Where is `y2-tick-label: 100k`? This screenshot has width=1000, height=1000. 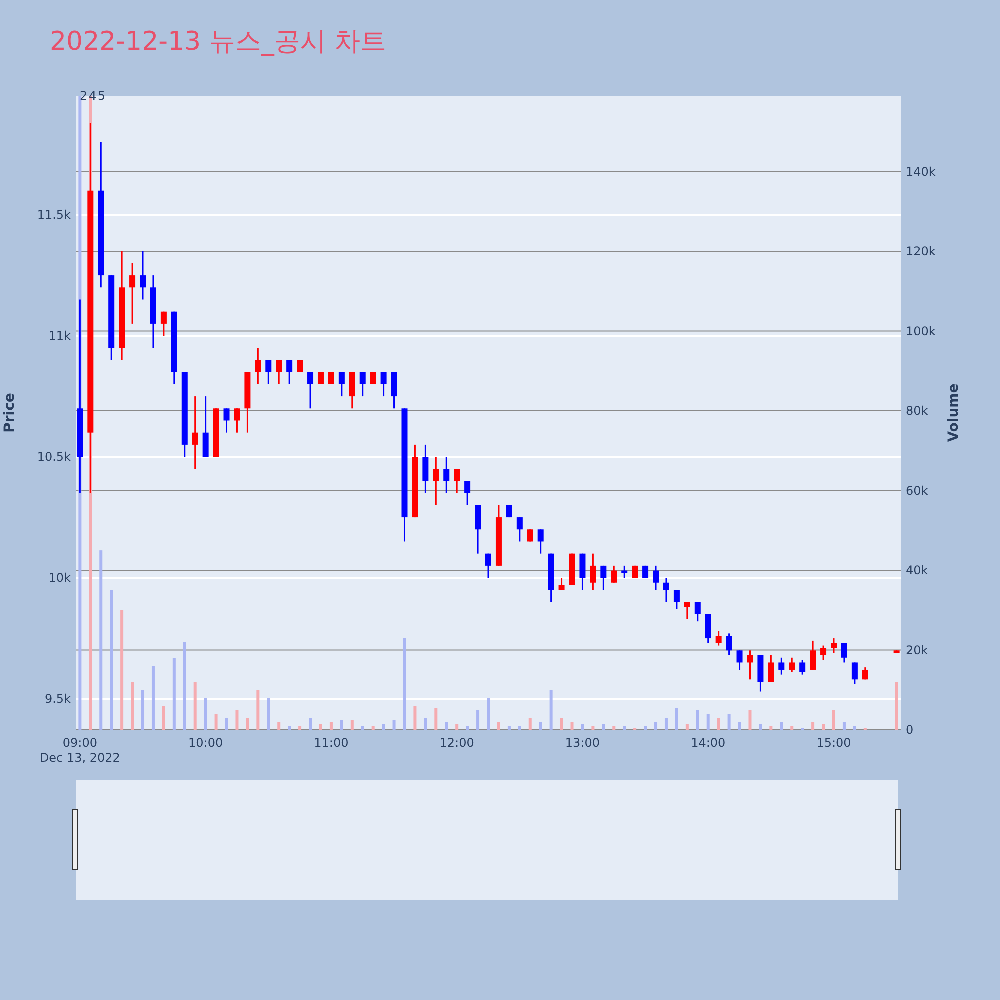
y2-tick-label: 100k is located at coordinates (921, 331).